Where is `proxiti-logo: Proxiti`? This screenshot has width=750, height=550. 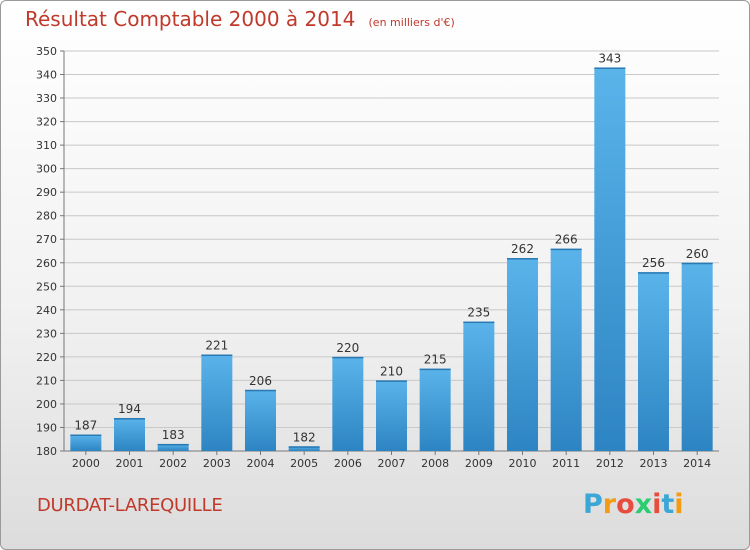 proxiti-logo: Proxiti is located at coordinates (633, 504).